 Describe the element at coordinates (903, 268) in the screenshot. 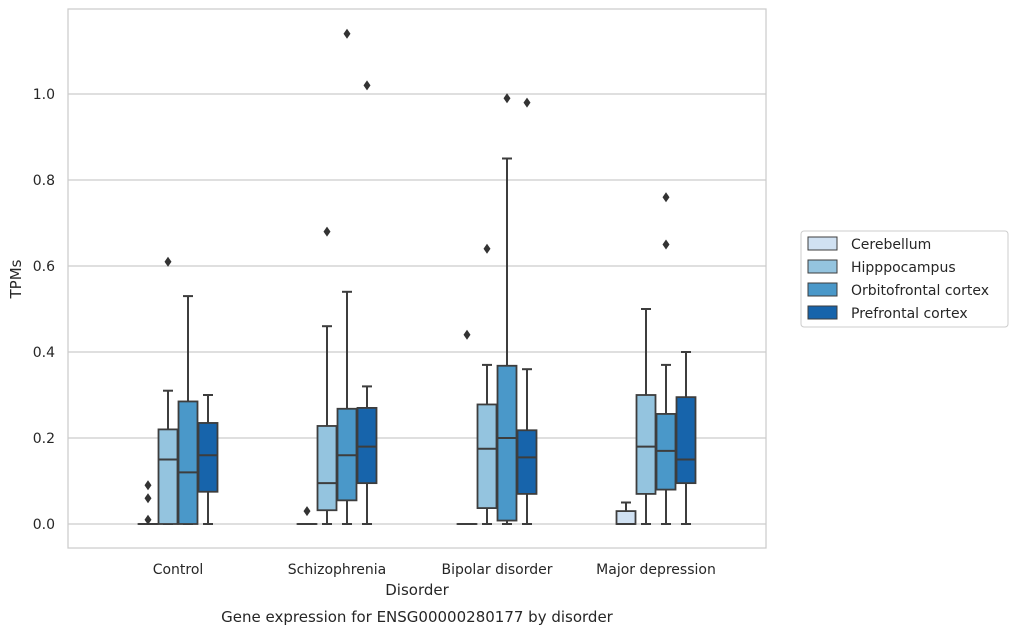

I see `legend-label: Hipppocampus` at that location.